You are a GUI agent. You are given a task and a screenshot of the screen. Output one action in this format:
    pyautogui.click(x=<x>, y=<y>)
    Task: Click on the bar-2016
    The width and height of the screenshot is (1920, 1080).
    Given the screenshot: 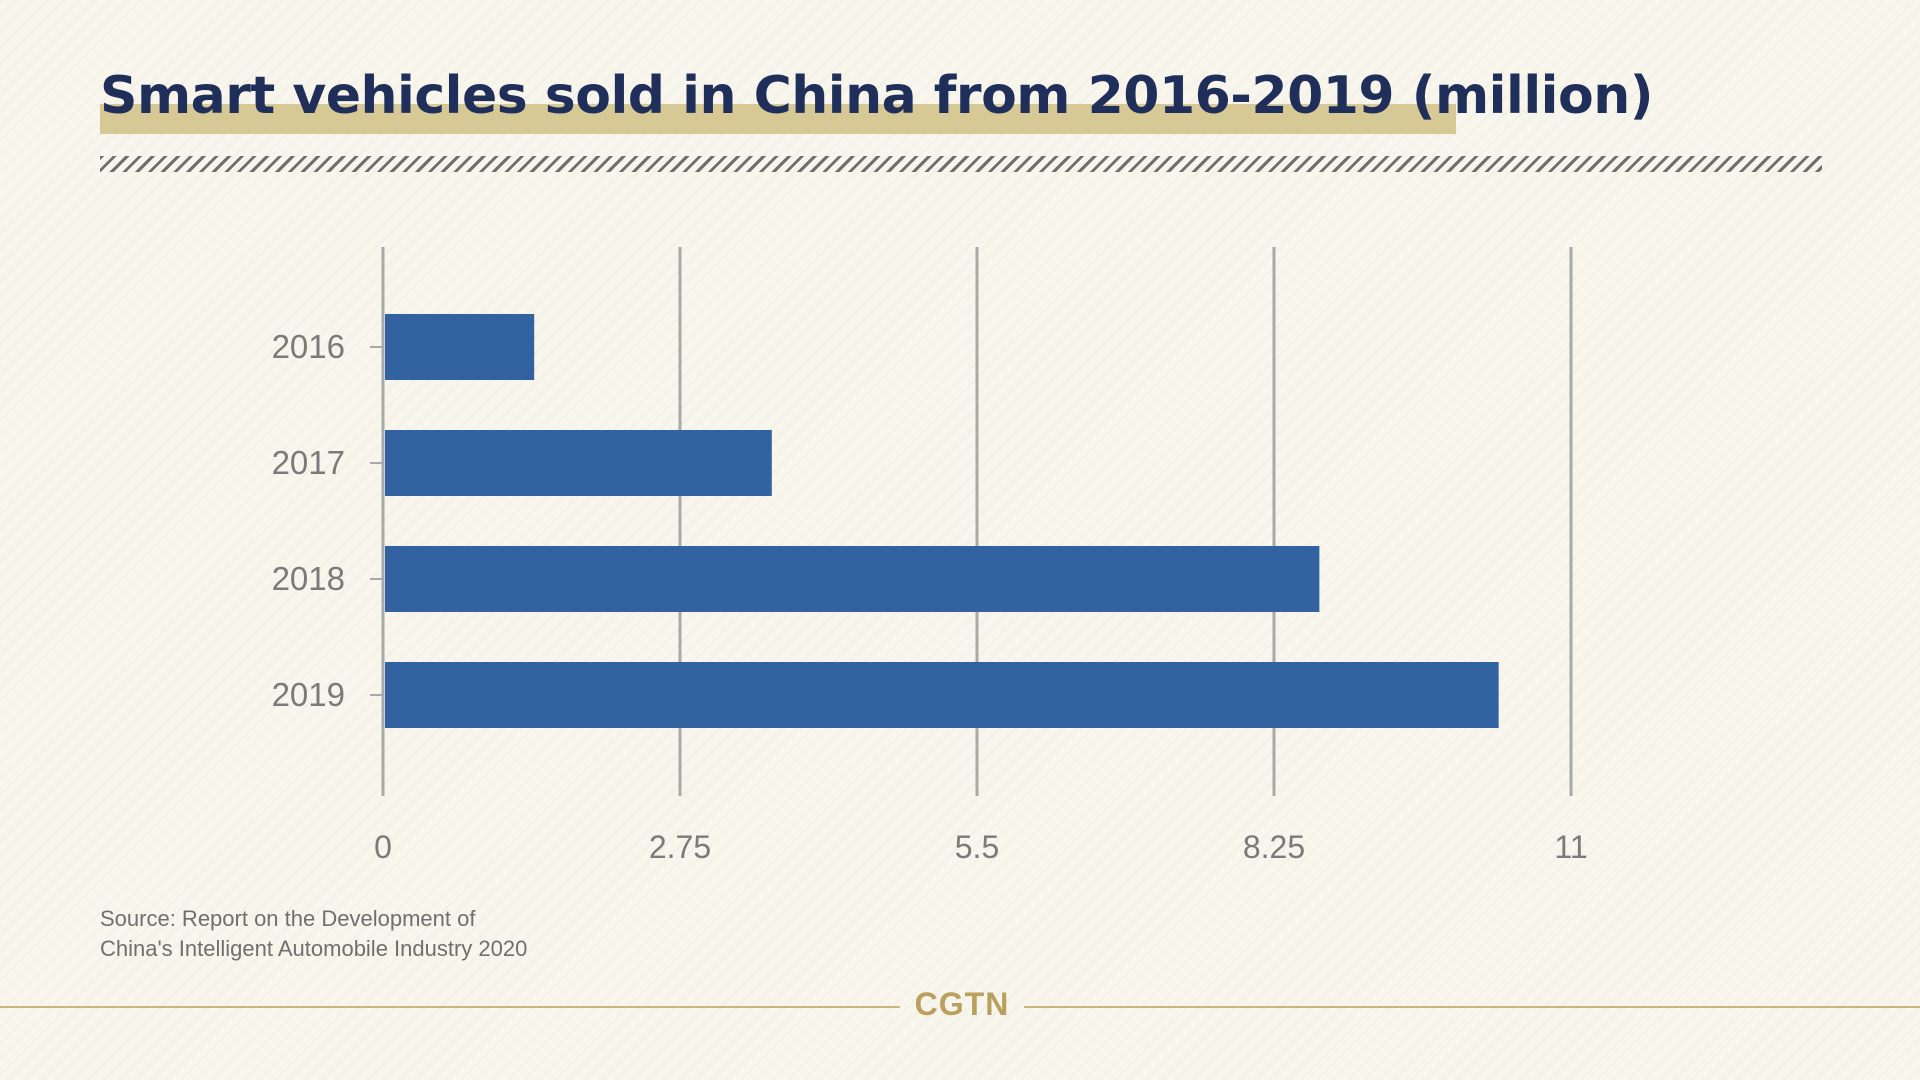 What is the action you would take?
    pyautogui.click(x=460, y=347)
    